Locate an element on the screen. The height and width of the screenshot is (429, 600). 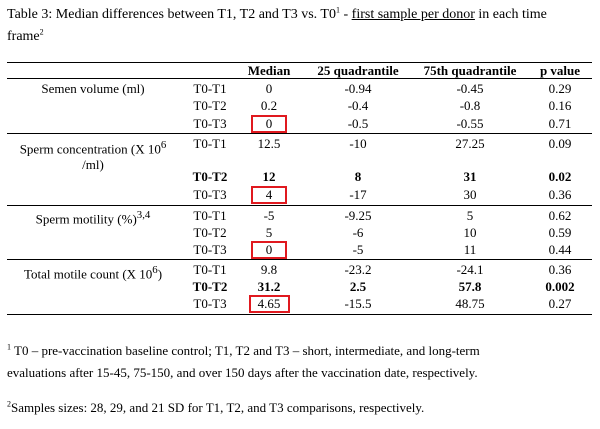
row-q25: 8 is located at coordinates (358, 176).